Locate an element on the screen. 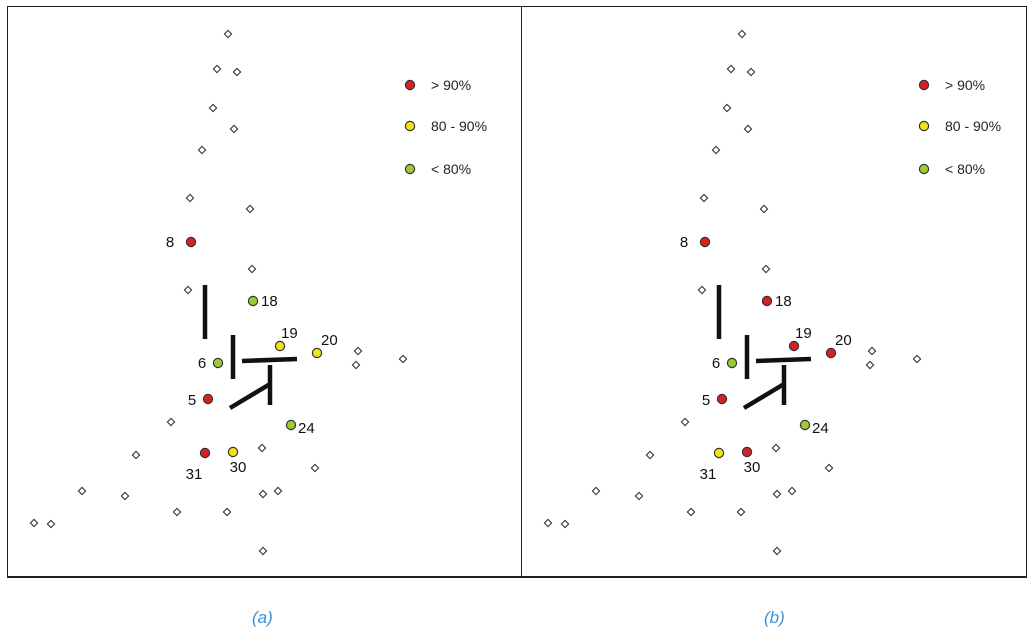 The width and height of the screenshot is (1027, 634). station-label-24: 24 is located at coordinates (306, 428).